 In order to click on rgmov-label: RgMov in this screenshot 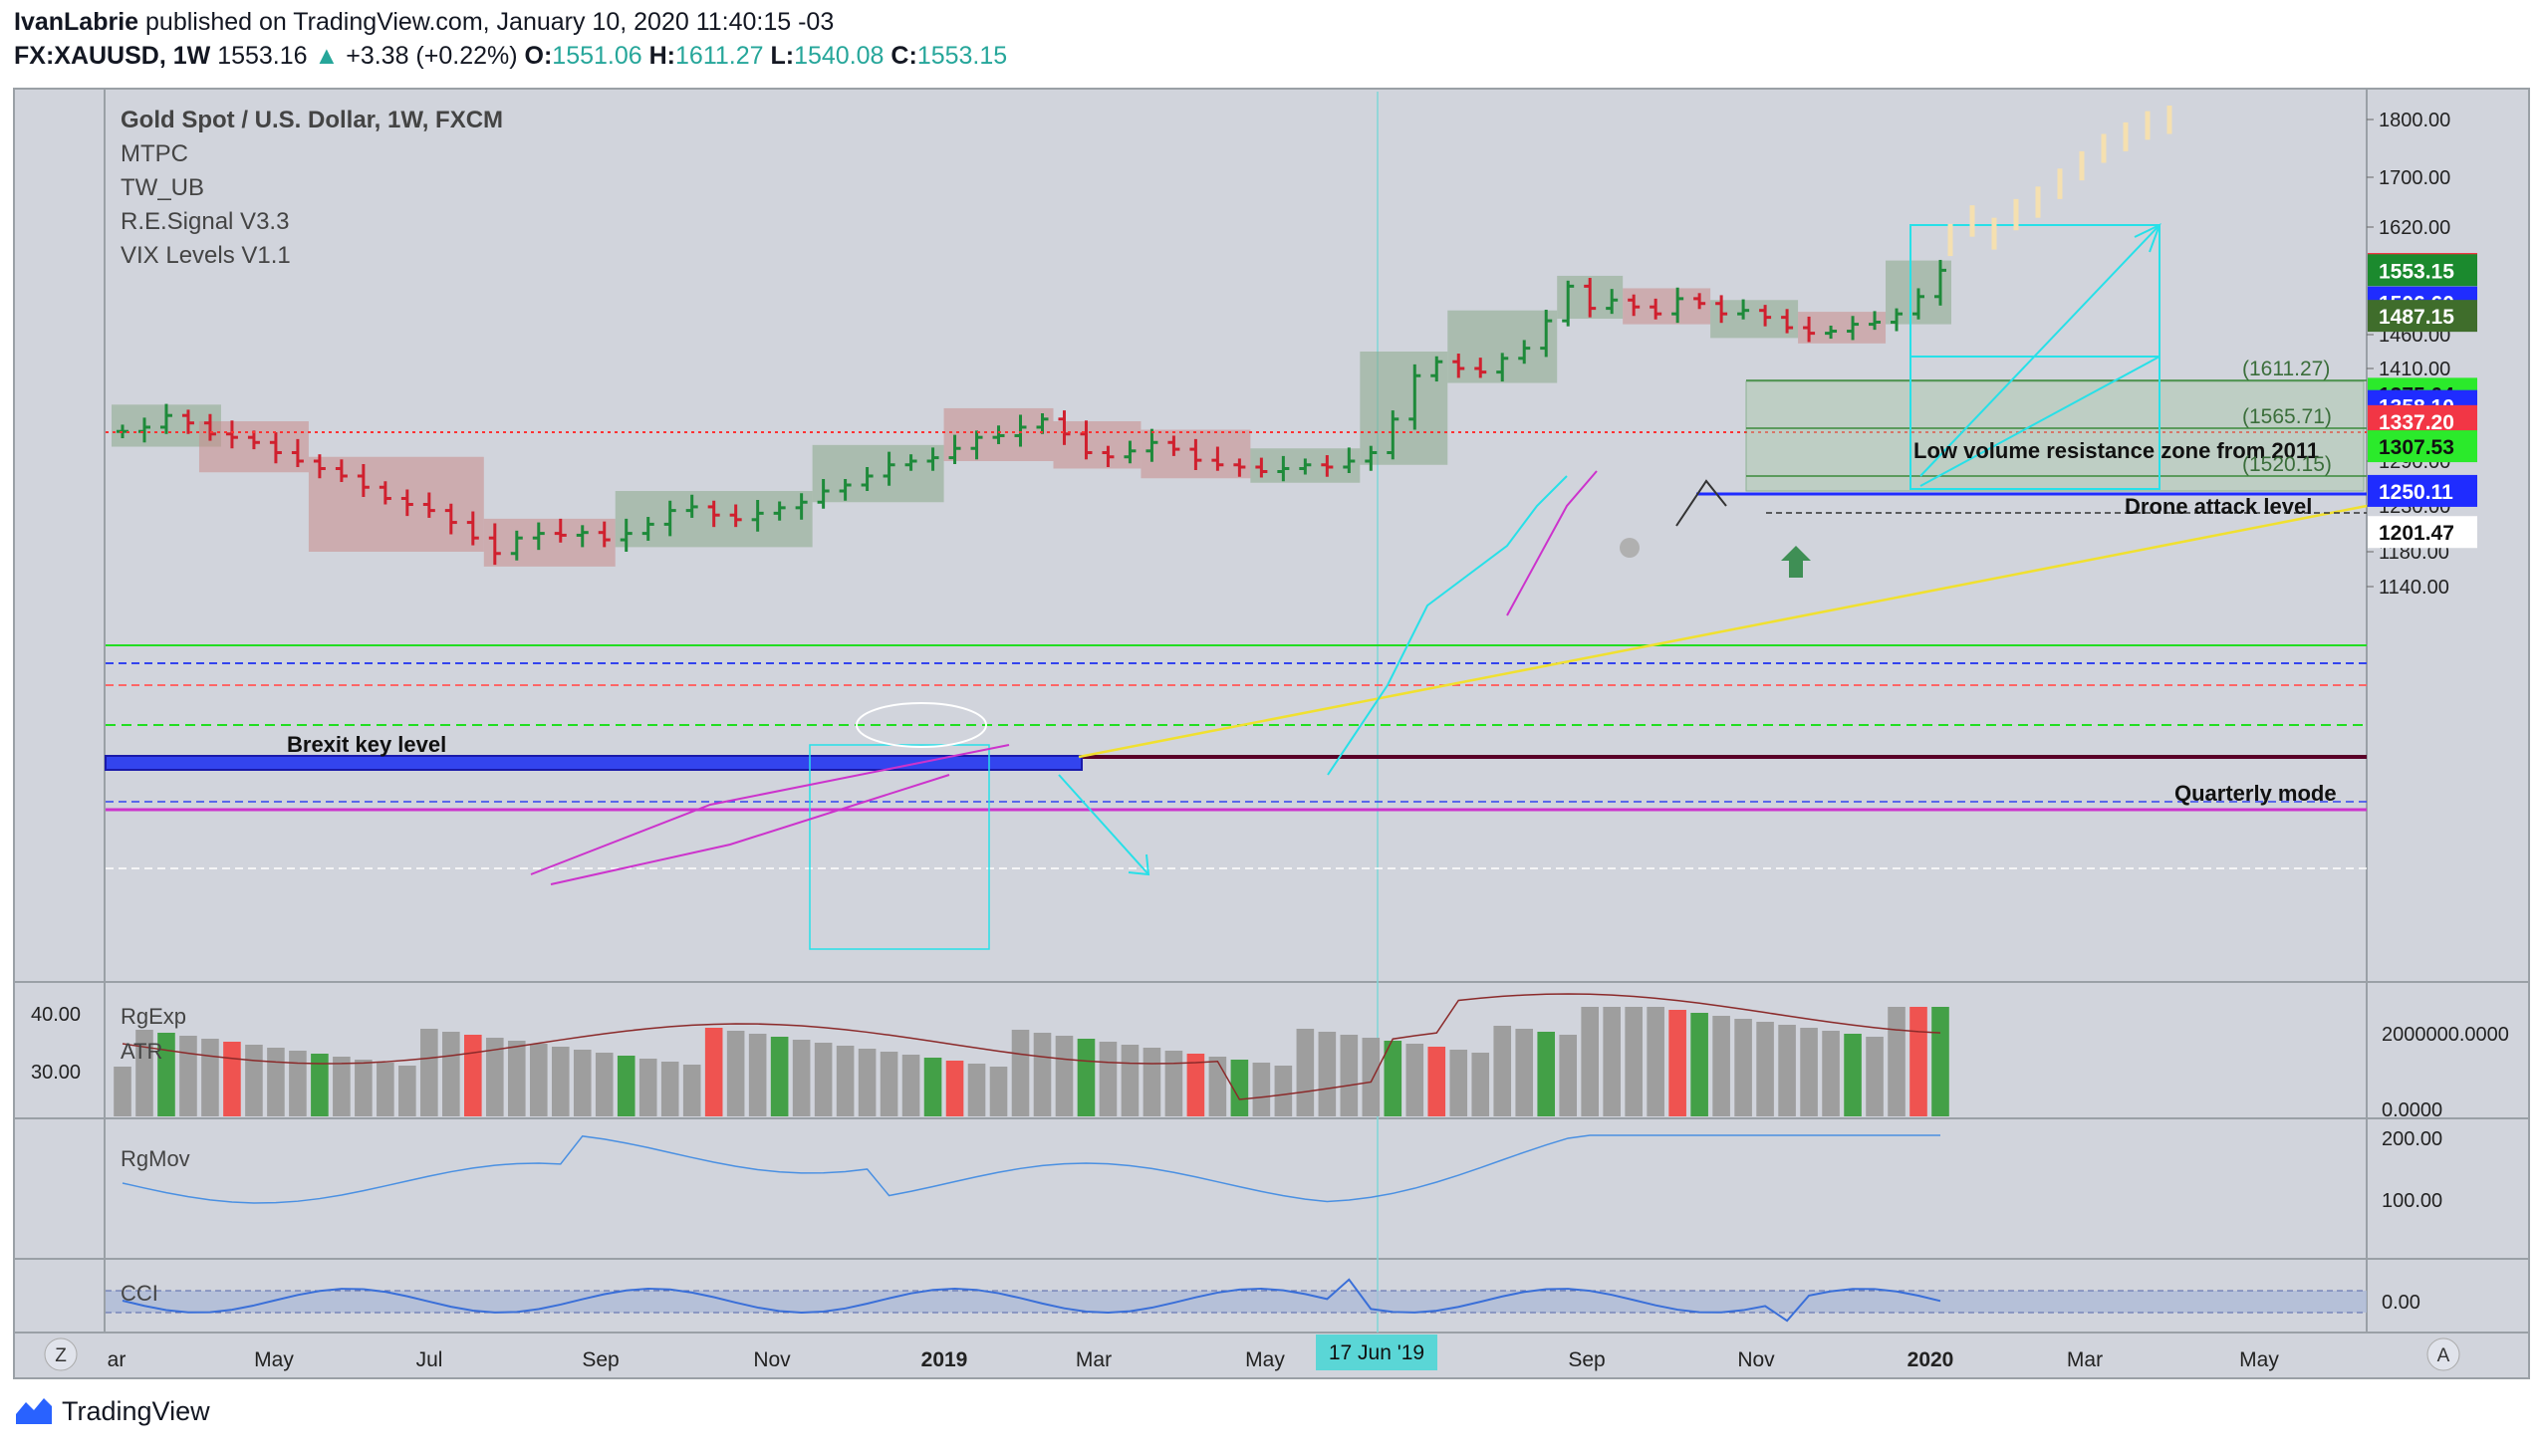, I will do `click(155, 1158)`.